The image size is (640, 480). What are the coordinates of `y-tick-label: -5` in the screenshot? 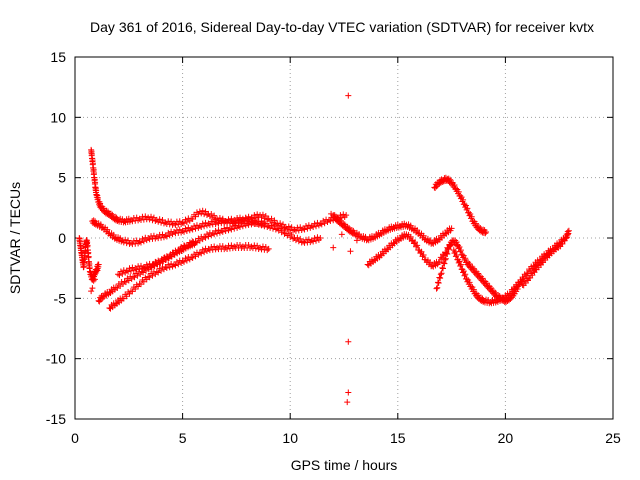 It's located at (60, 298).